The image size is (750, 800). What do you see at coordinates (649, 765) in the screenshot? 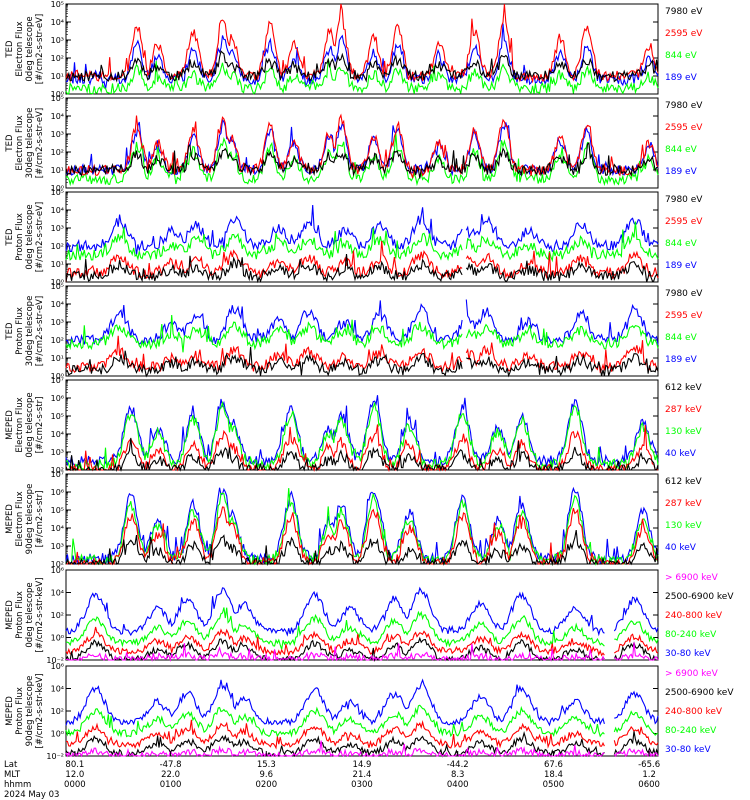
I see `x-tick-lat: -65.6` at bounding box center [649, 765].